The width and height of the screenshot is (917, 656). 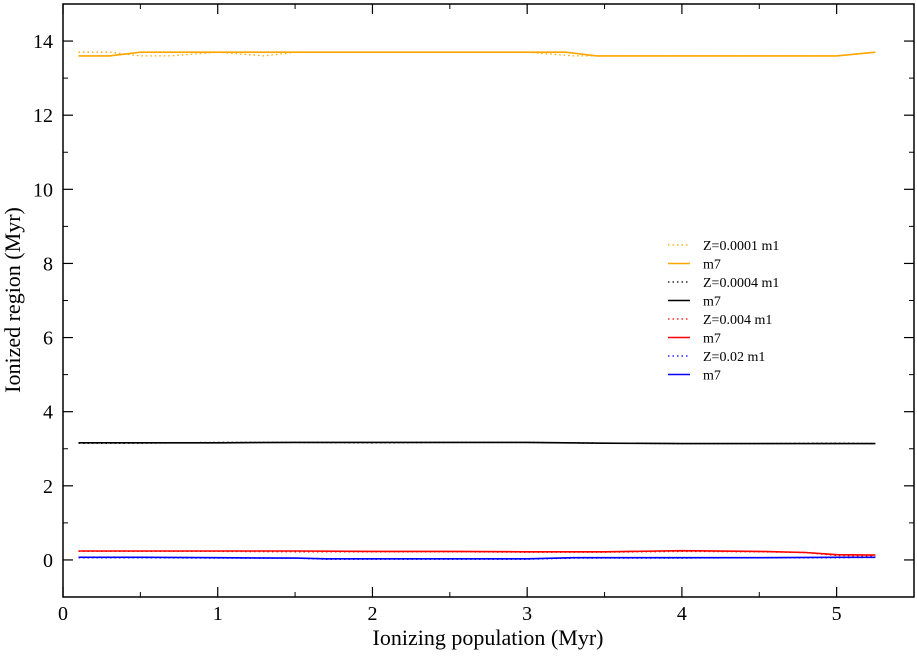 I want to click on legend-label-2: m7, so click(x=712, y=265).